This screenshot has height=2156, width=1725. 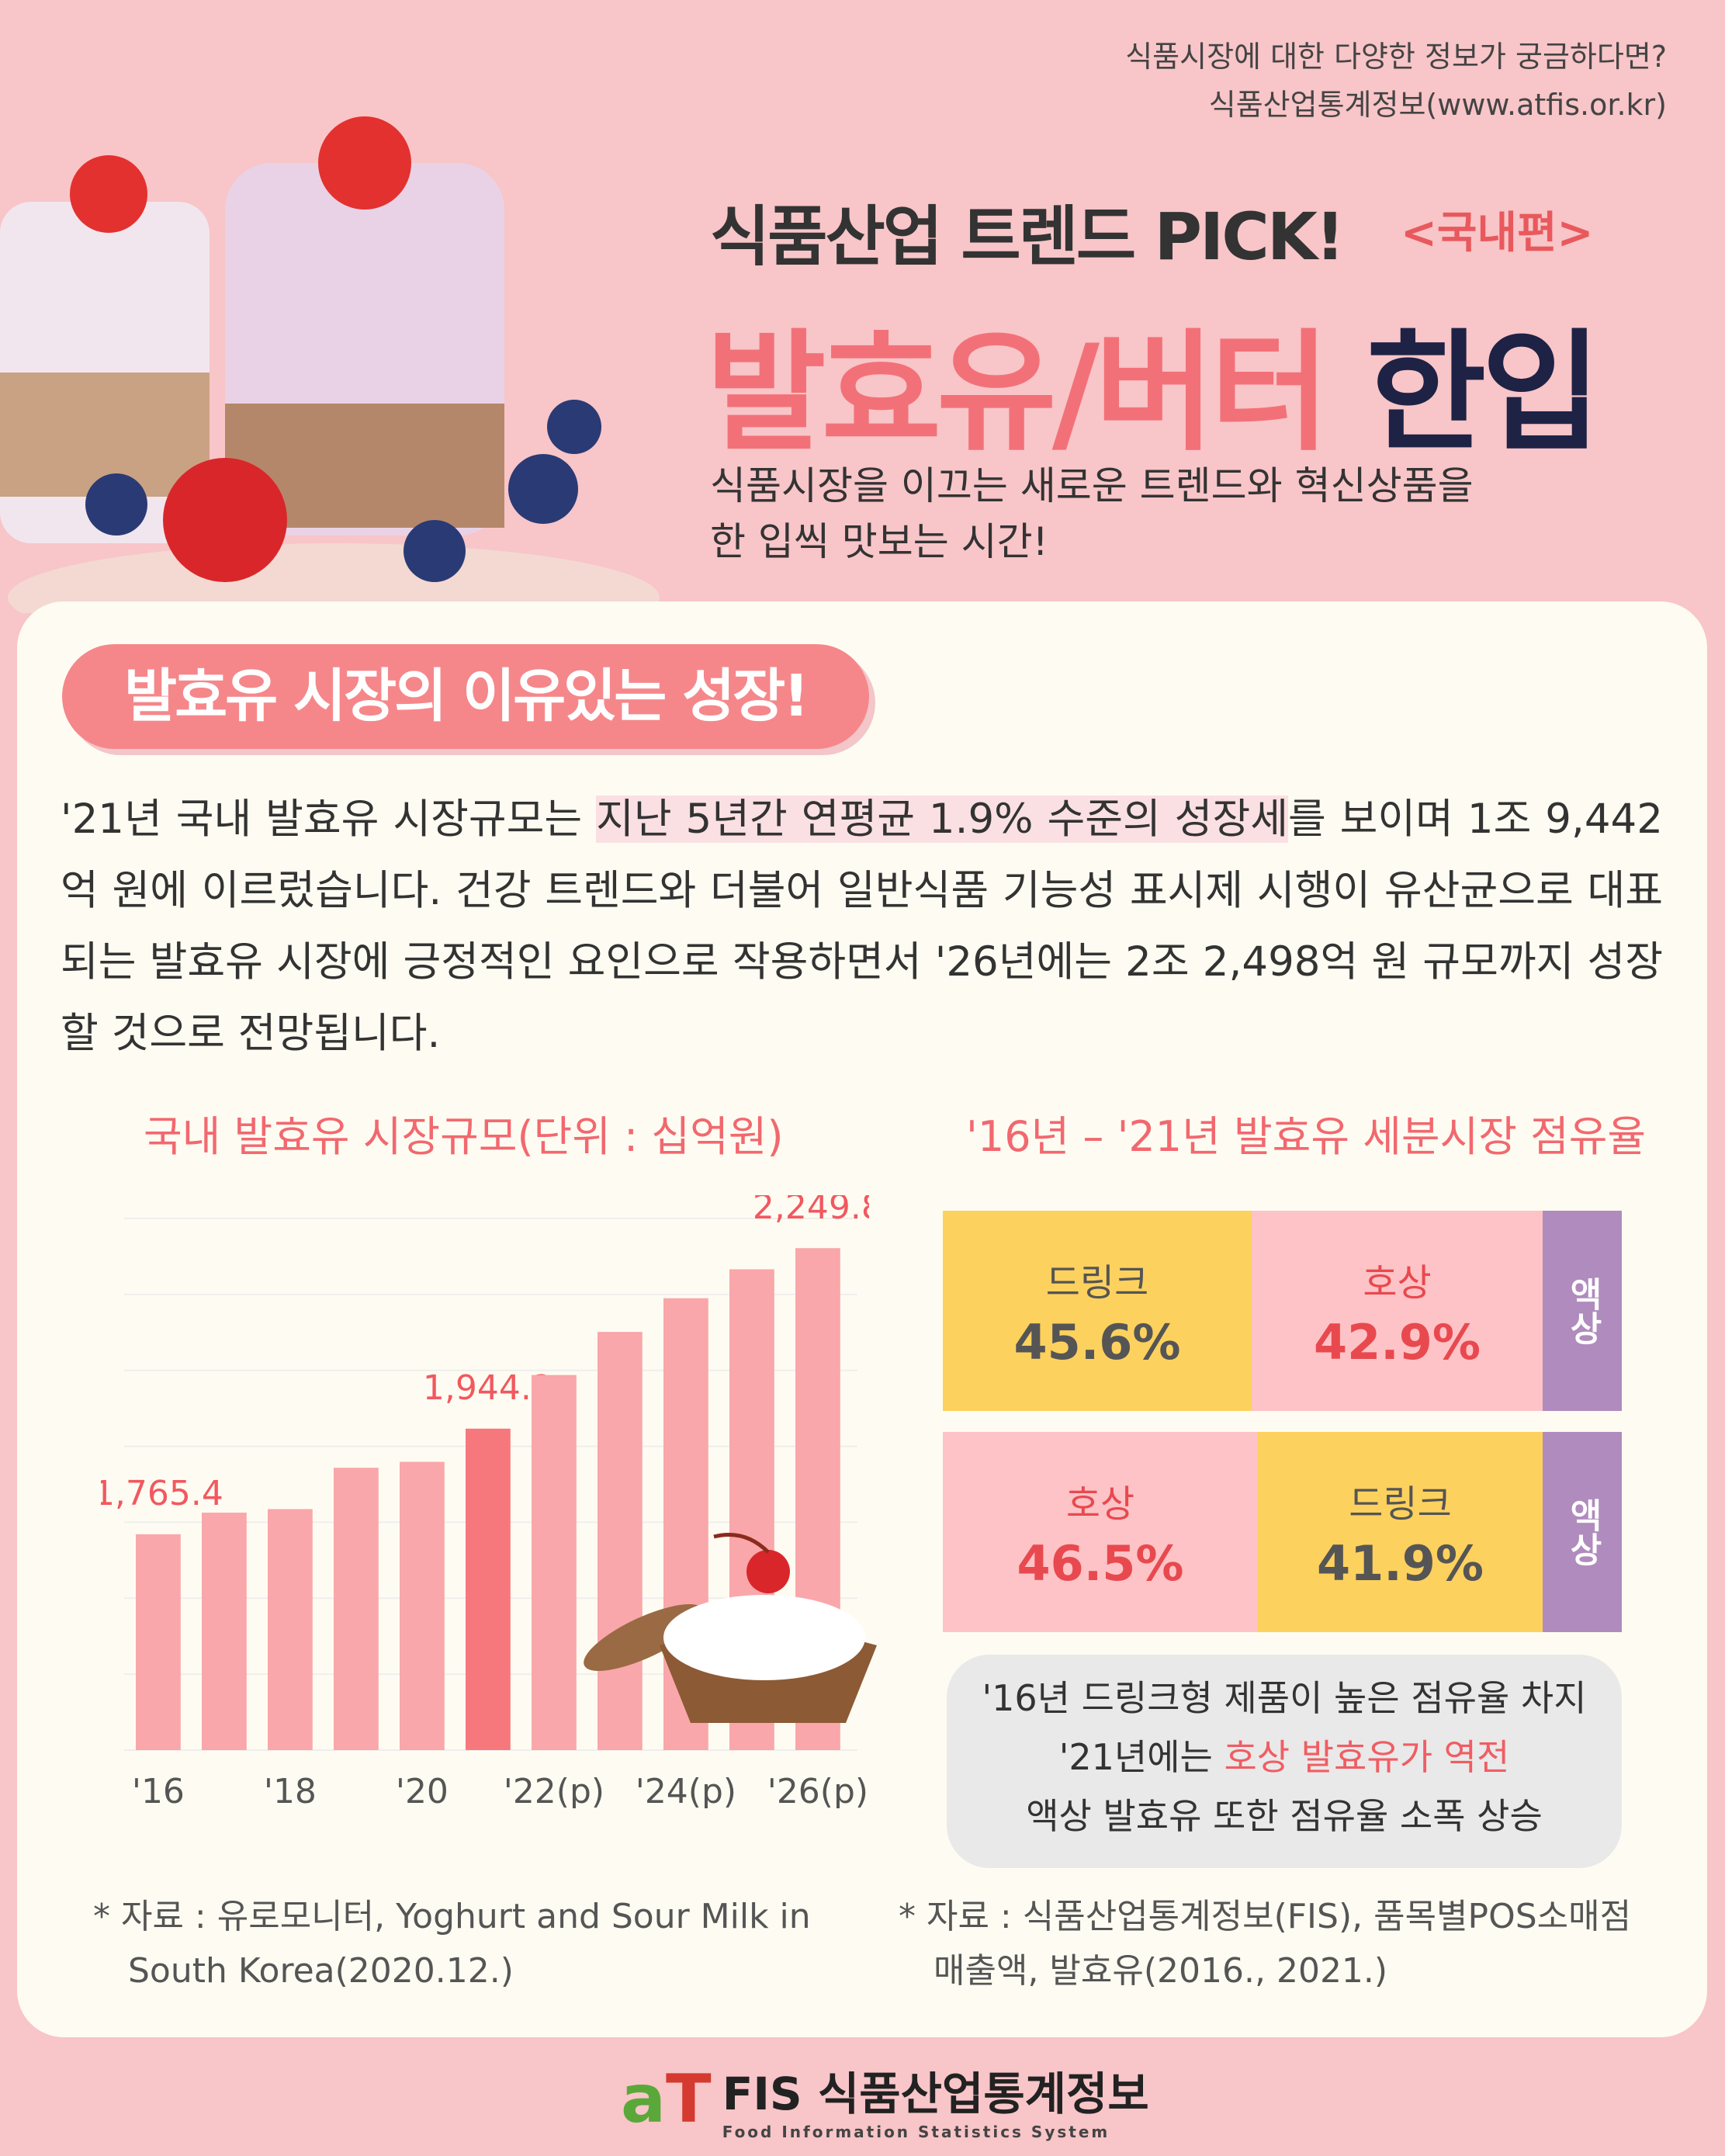 I want to click on top-note-line1: 식품시장에 대한 다양한 정보가 궁금하다면?, so click(x=1396, y=57).